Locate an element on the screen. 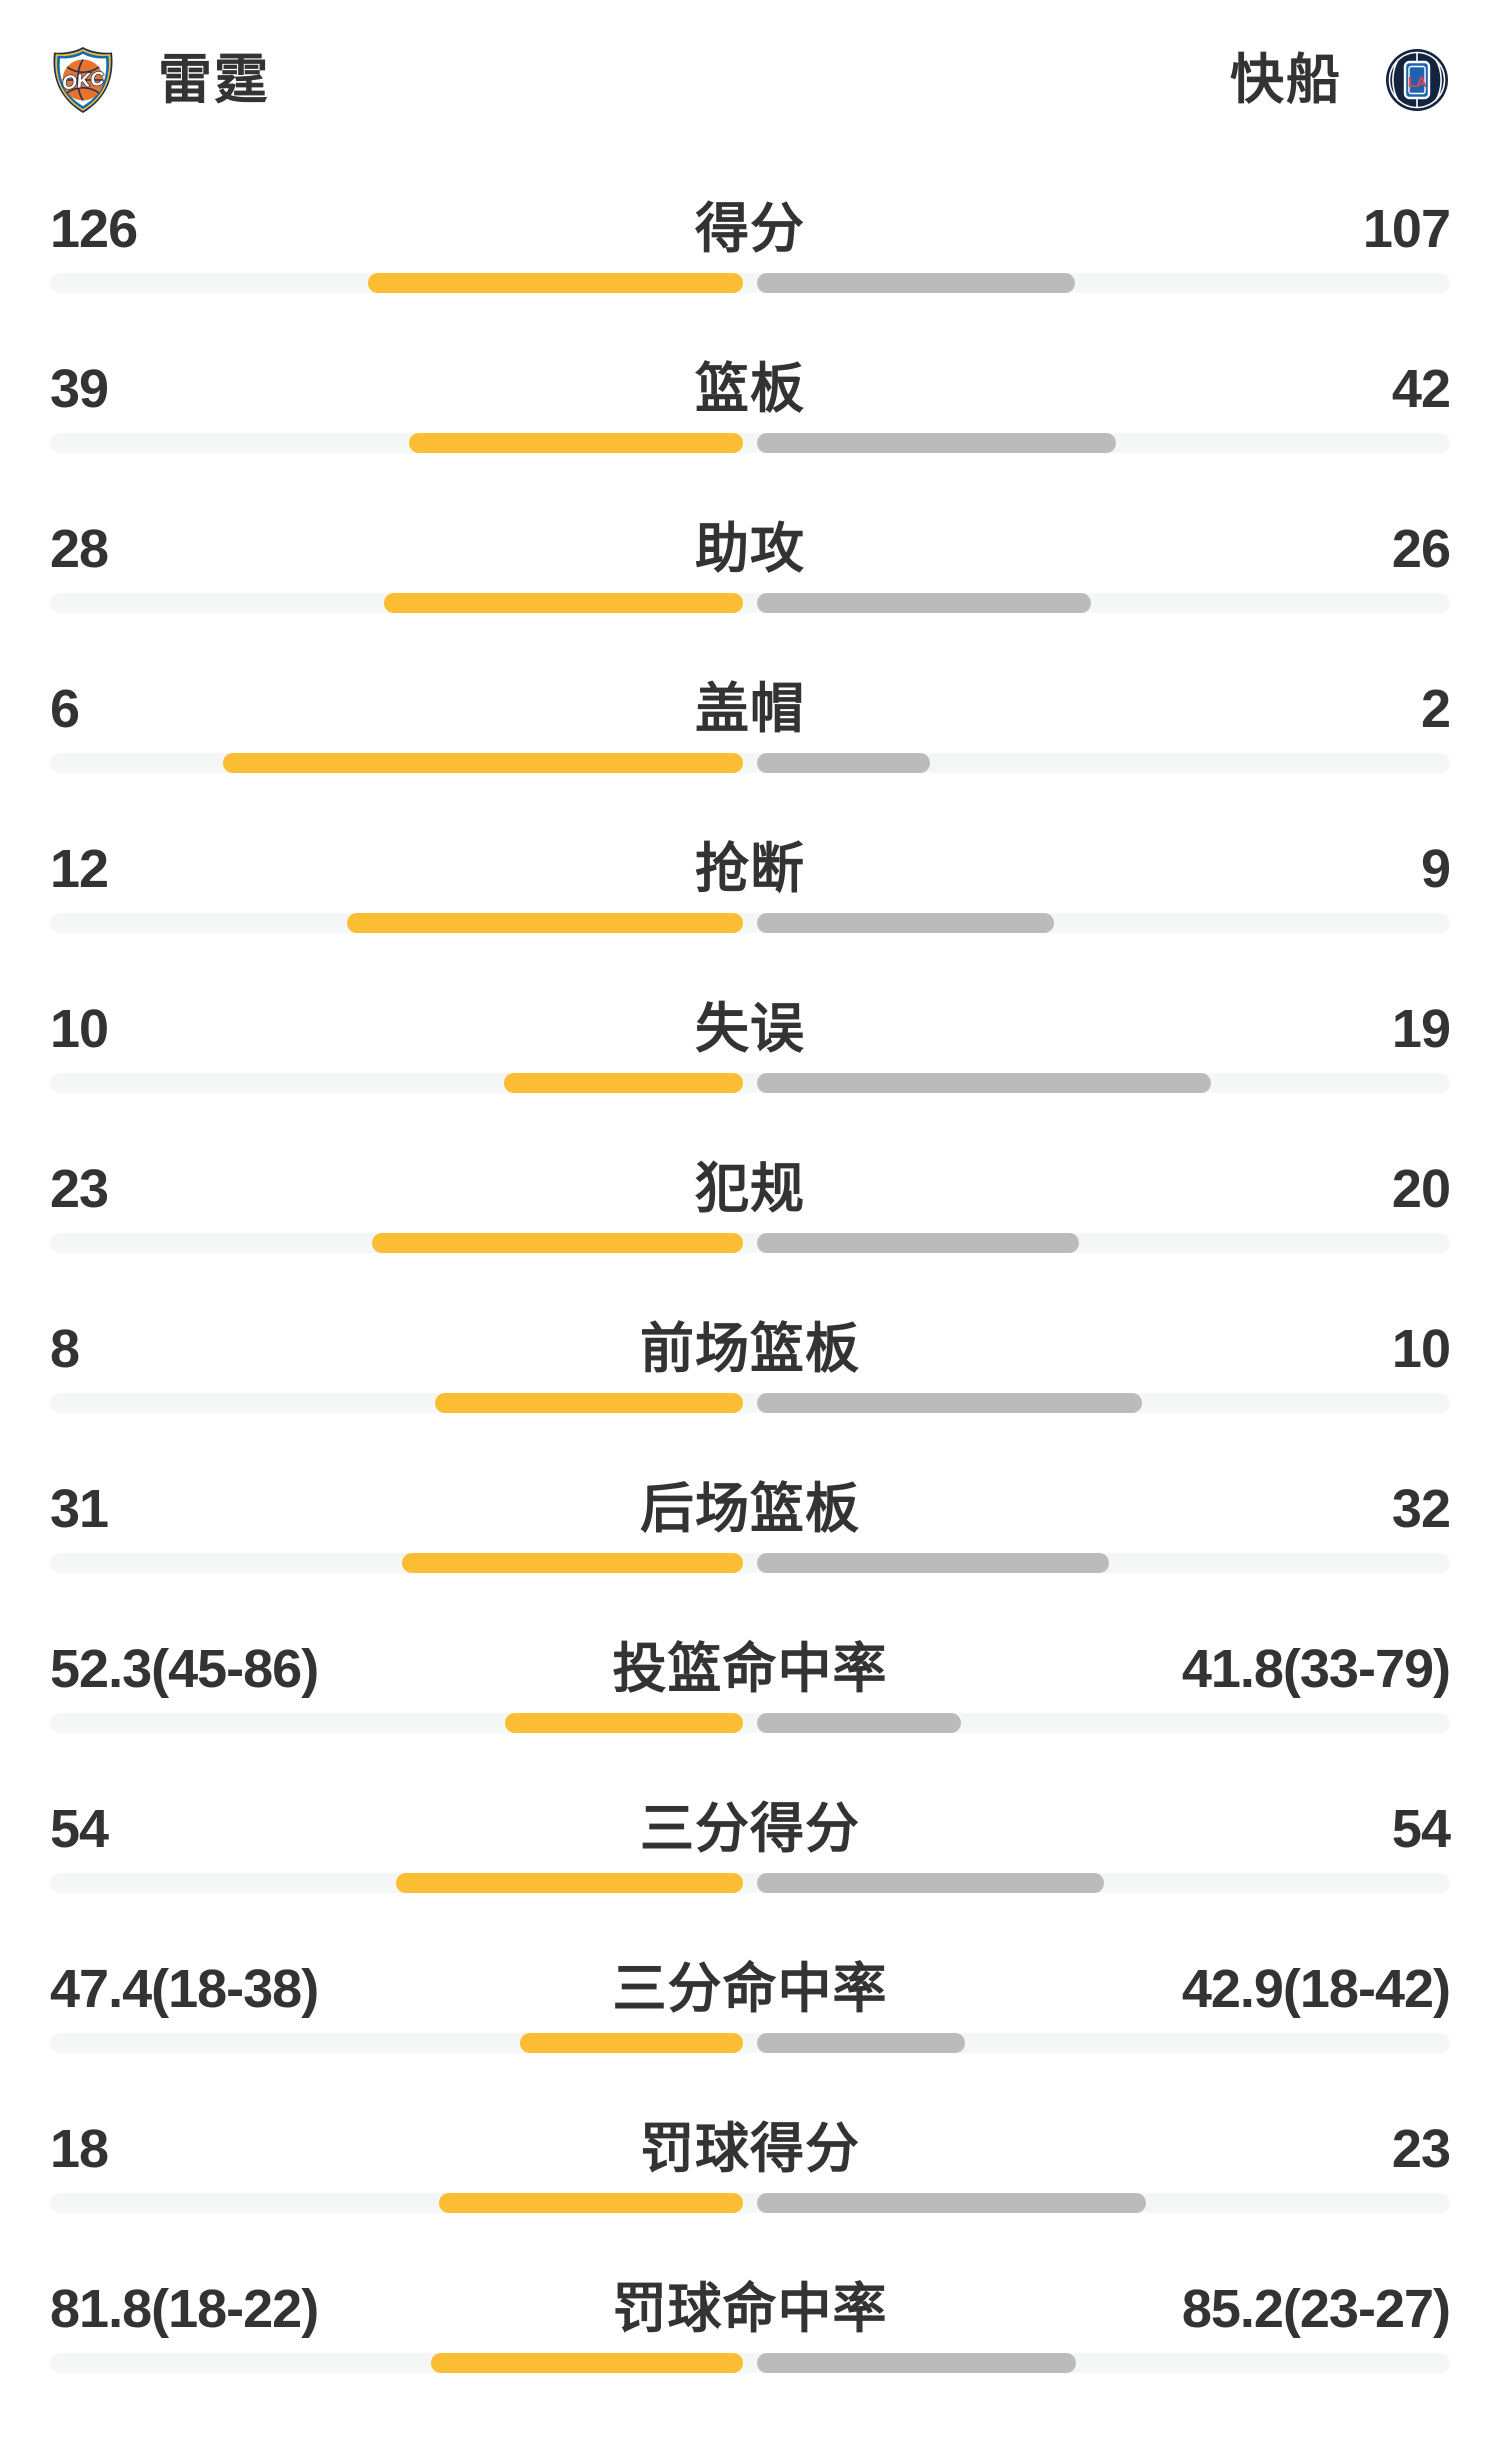  stat-row: 8 前场篮板 10 is located at coordinates (750, 1400).